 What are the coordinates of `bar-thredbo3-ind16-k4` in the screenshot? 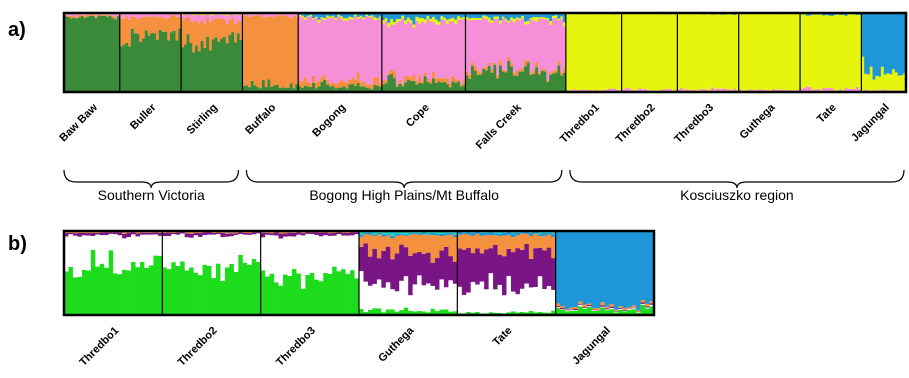 It's located at (330, 233).